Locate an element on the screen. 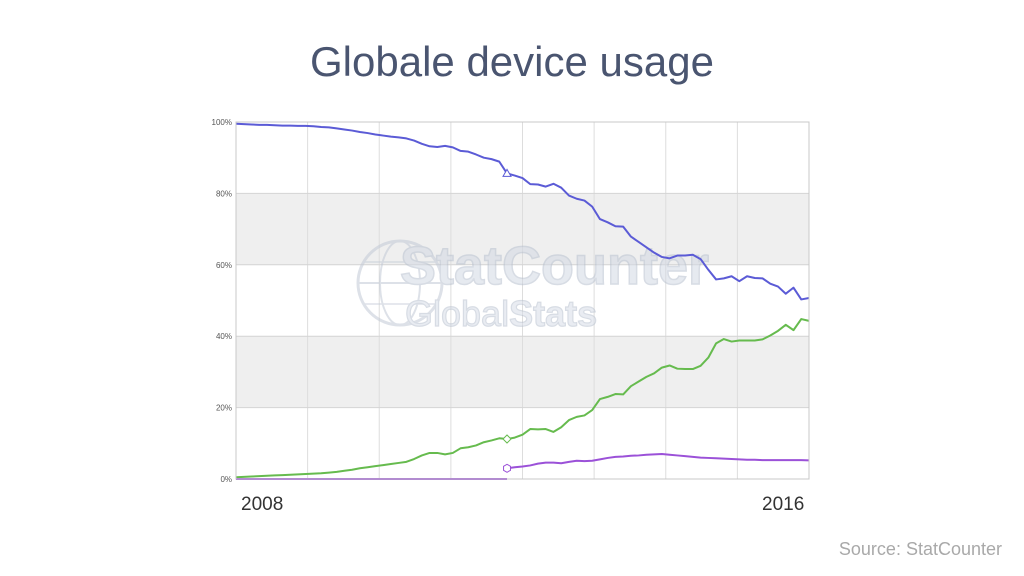 The width and height of the screenshot is (1024, 576). watermark-global-text: Global is located at coordinates (457, 313).